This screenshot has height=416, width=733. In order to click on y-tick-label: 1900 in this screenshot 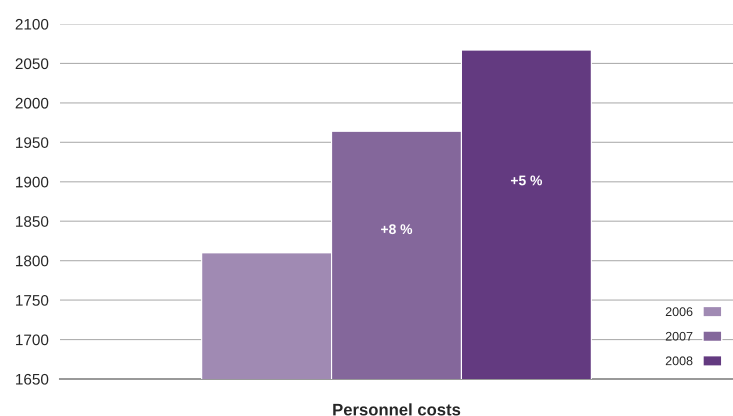, I will do `click(32, 182)`.